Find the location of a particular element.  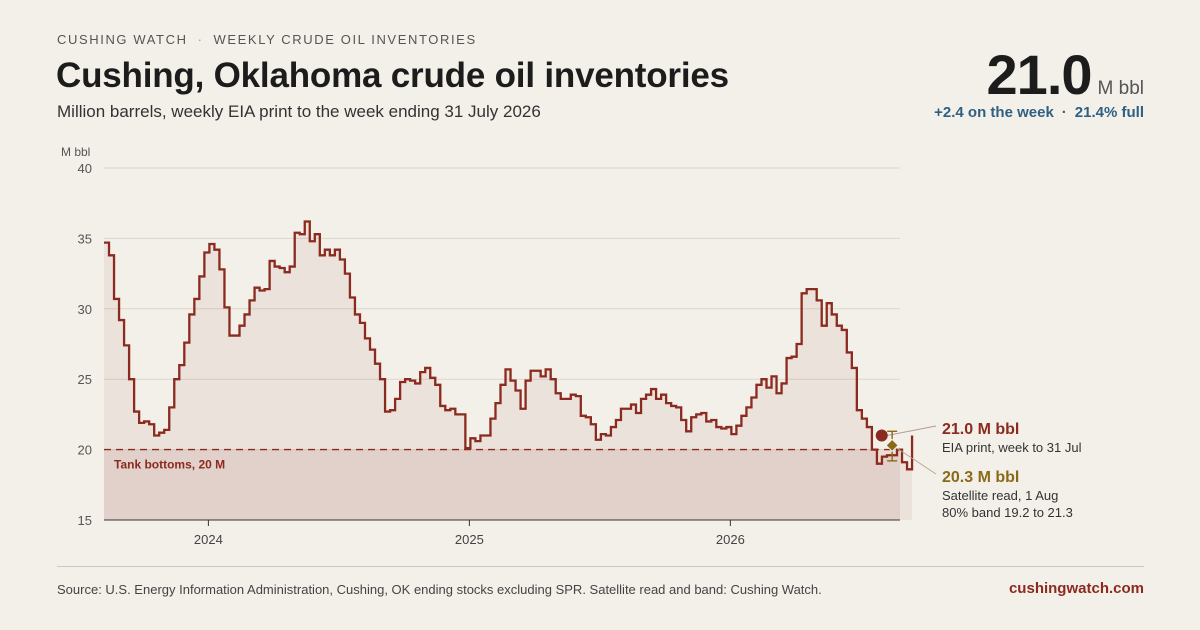

kpi-headline: 21.0 M bbl is located at coordinates (1065, 74).